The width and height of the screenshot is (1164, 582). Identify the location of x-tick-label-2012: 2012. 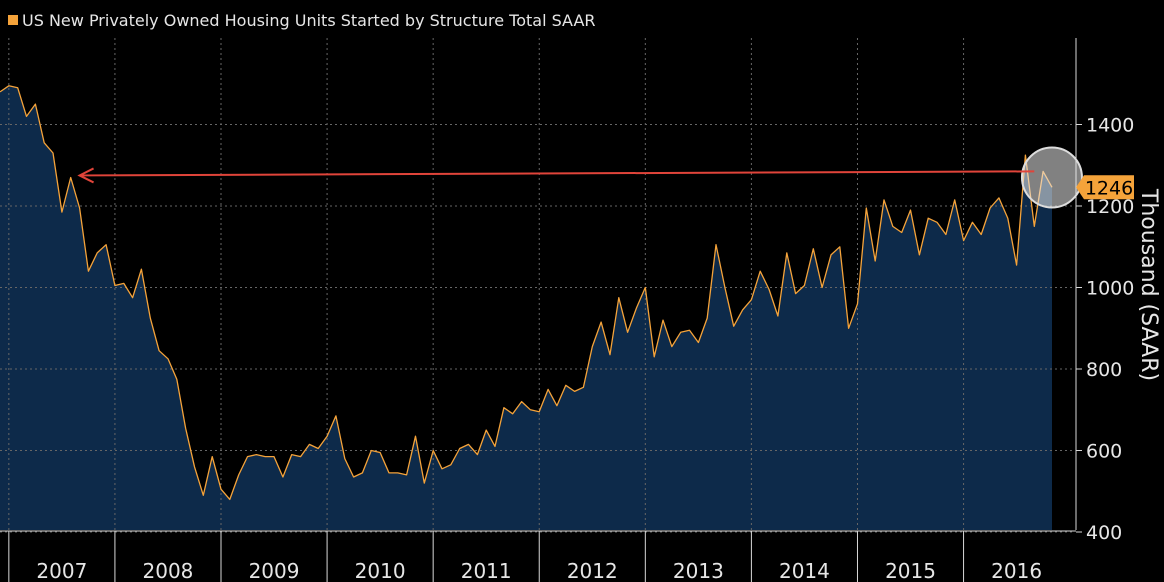
(592, 570).